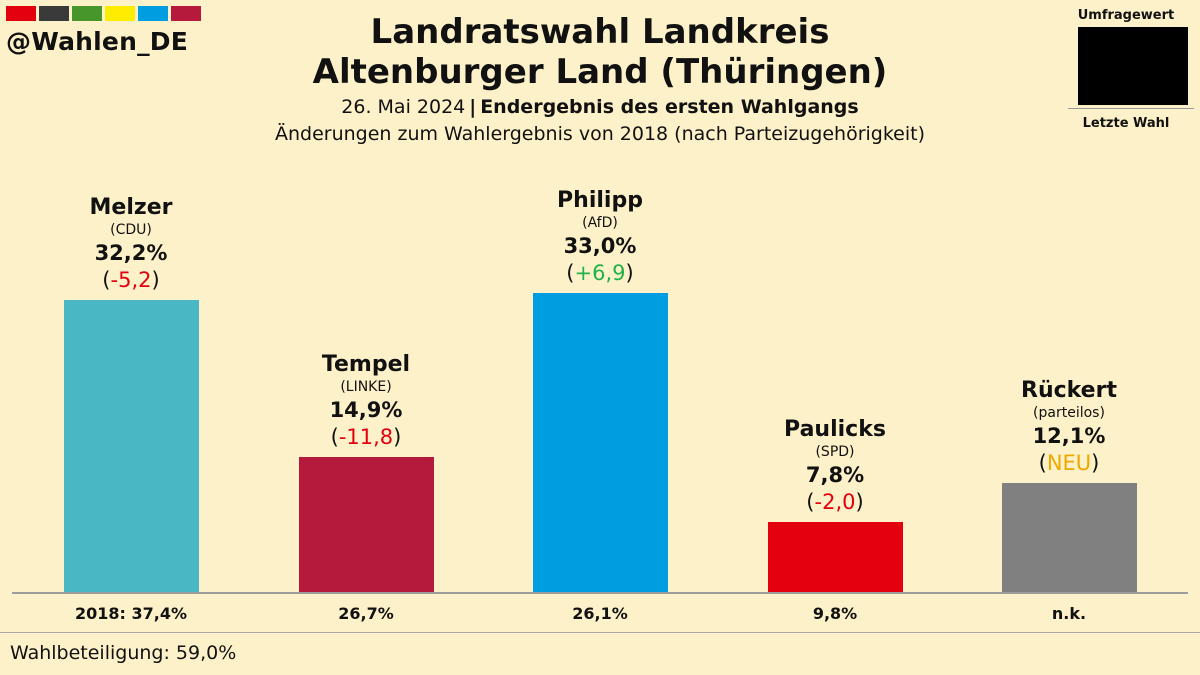 This screenshot has height=675, width=1200. Describe the element at coordinates (835, 475) in the screenshot. I see `bar-3-value-label: 7,8%` at that location.